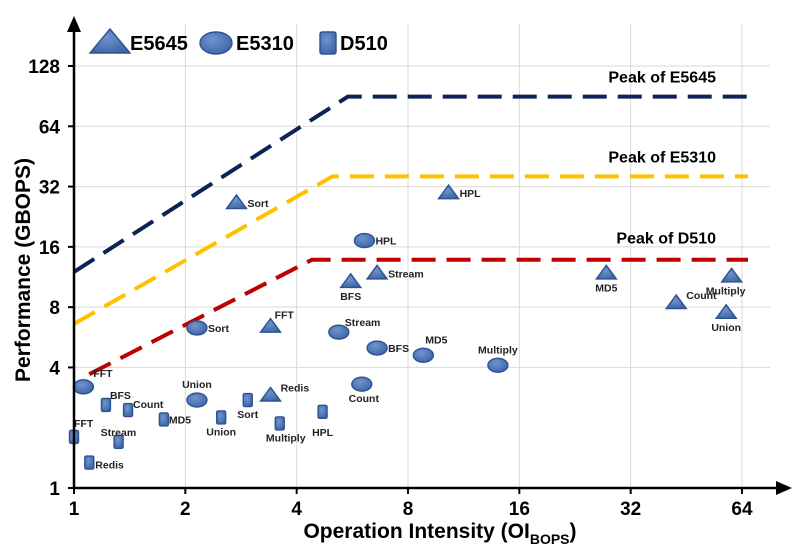 The width and height of the screenshot is (805, 560). I want to click on x-axis-title: Operation Intensity (OIBOPS), so click(439, 533).